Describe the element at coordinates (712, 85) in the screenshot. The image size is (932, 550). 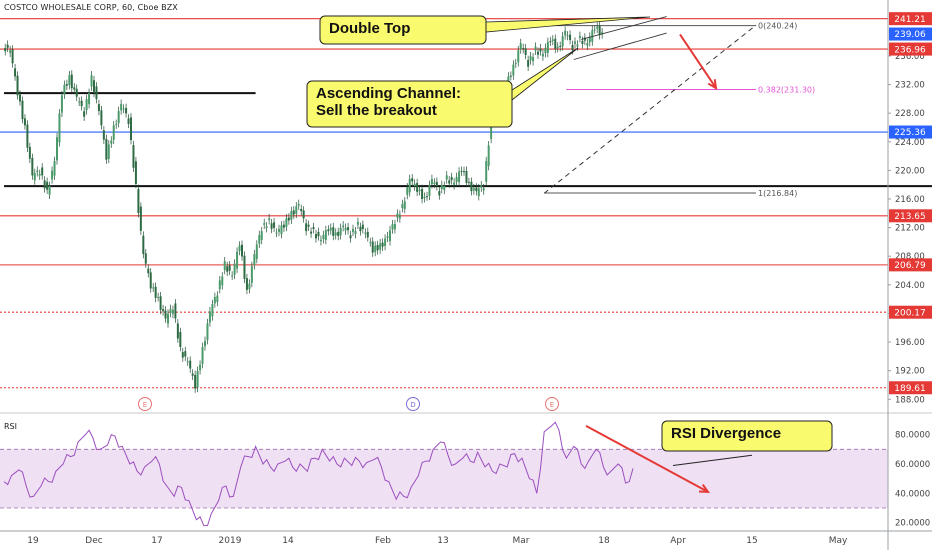
I see `sell-arrow-head` at that location.